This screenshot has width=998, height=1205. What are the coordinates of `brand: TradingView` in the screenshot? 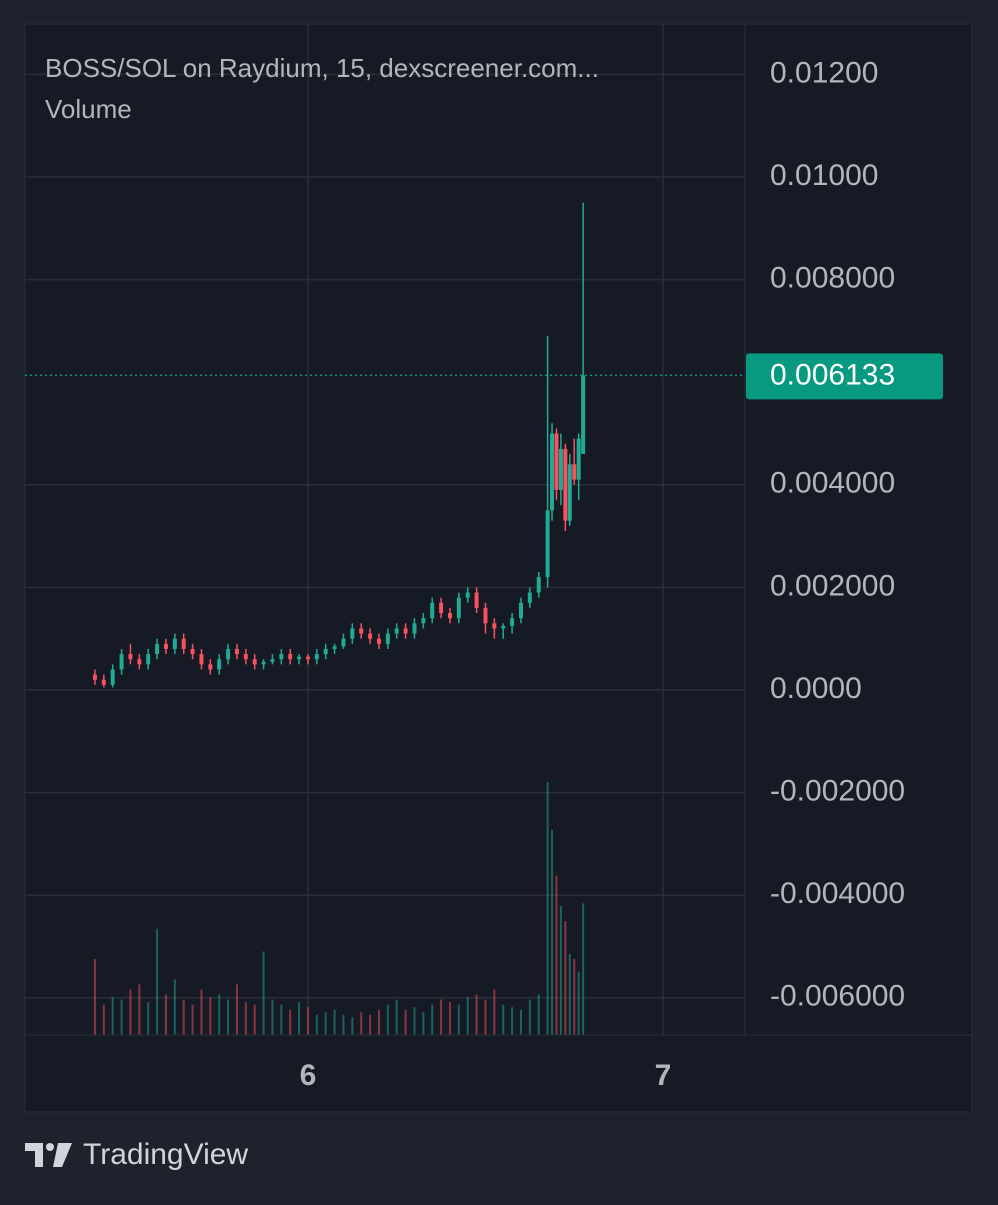 It's located at (165, 1154).